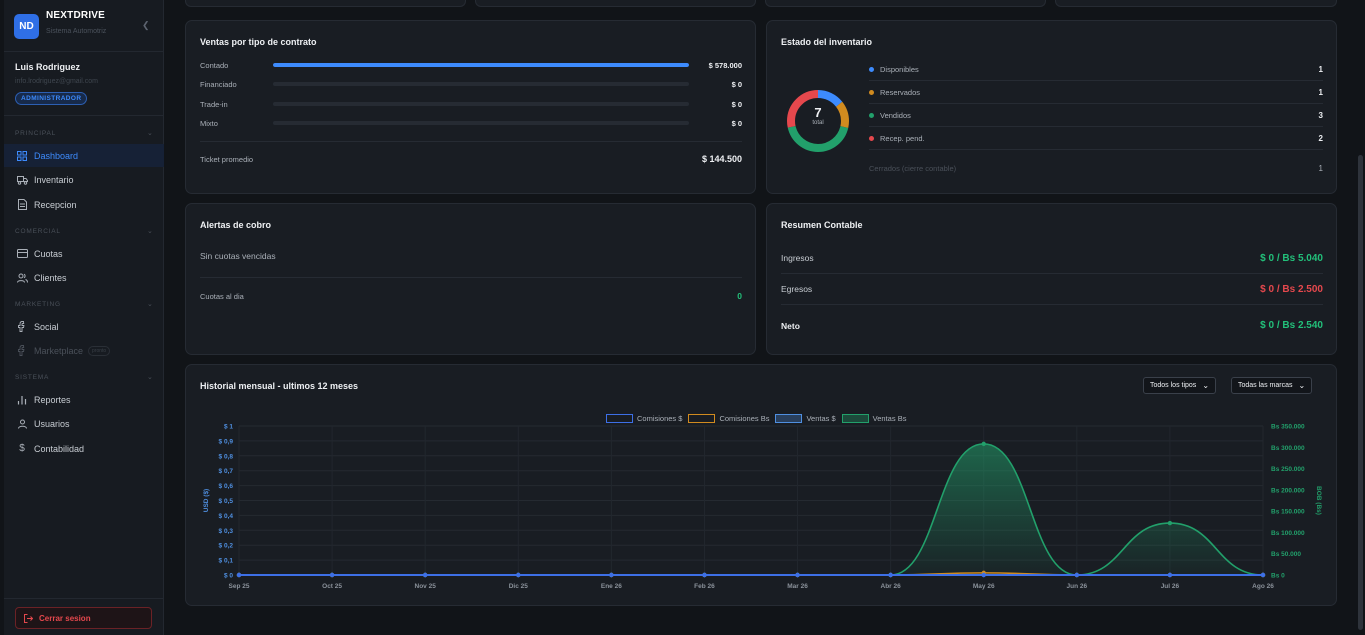 Image resolution: width=1365 pixels, height=635 pixels. Describe the element at coordinates (426, 586) in the screenshot. I see `x-tick-label: Nov 25` at that location.